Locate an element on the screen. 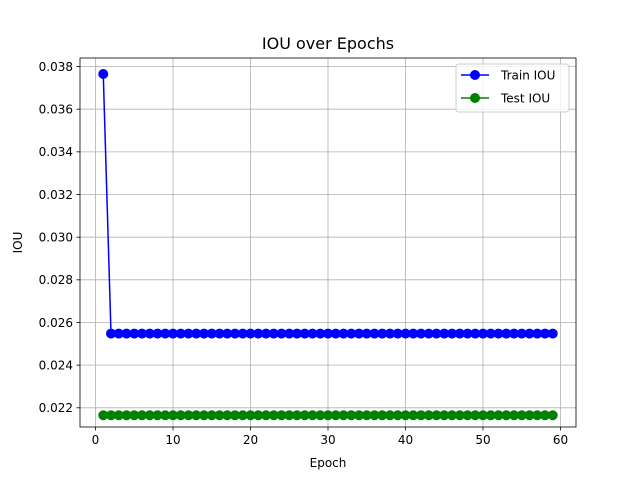 Image resolution: width=640 pixels, height=480 pixels. legend-marker-test-iou is located at coordinates (475, 98).